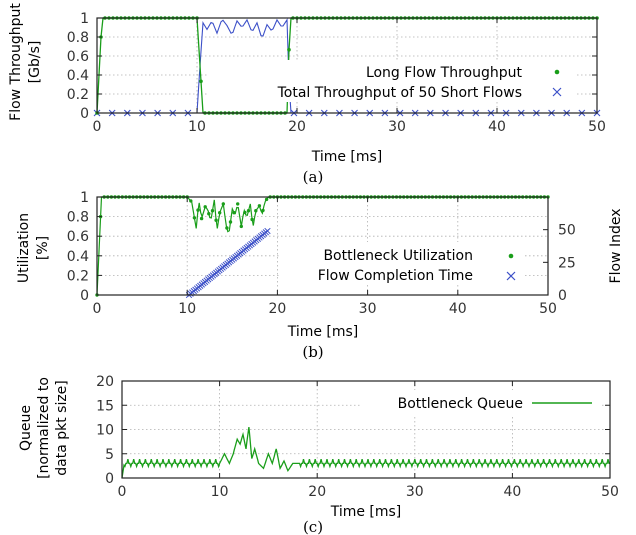  I want to click on y-axis-label-c-line1: Queue, so click(26, 428).